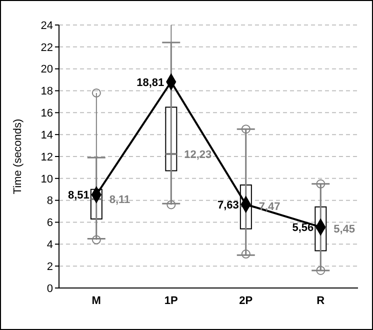 The height and width of the screenshot is (330, 373). Describe the element at coordinates (49, 288) in the screenshot. I see `y-tick-label: 0` at that location.